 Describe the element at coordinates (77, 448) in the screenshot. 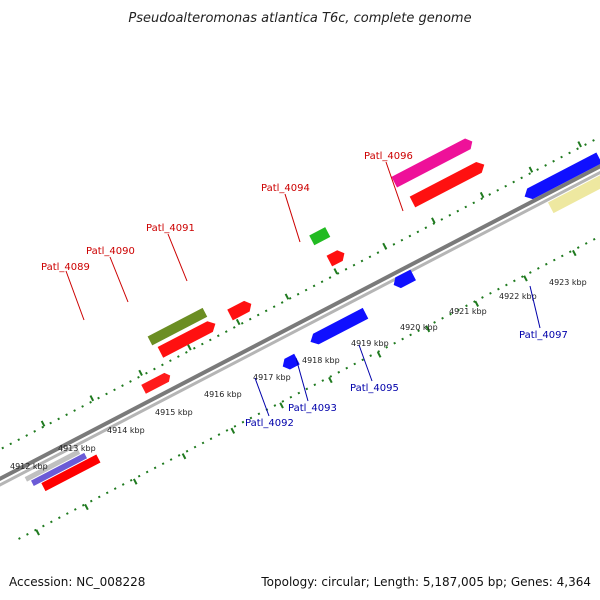

I see `scale-tick-label: 4913 kbp` at that location.